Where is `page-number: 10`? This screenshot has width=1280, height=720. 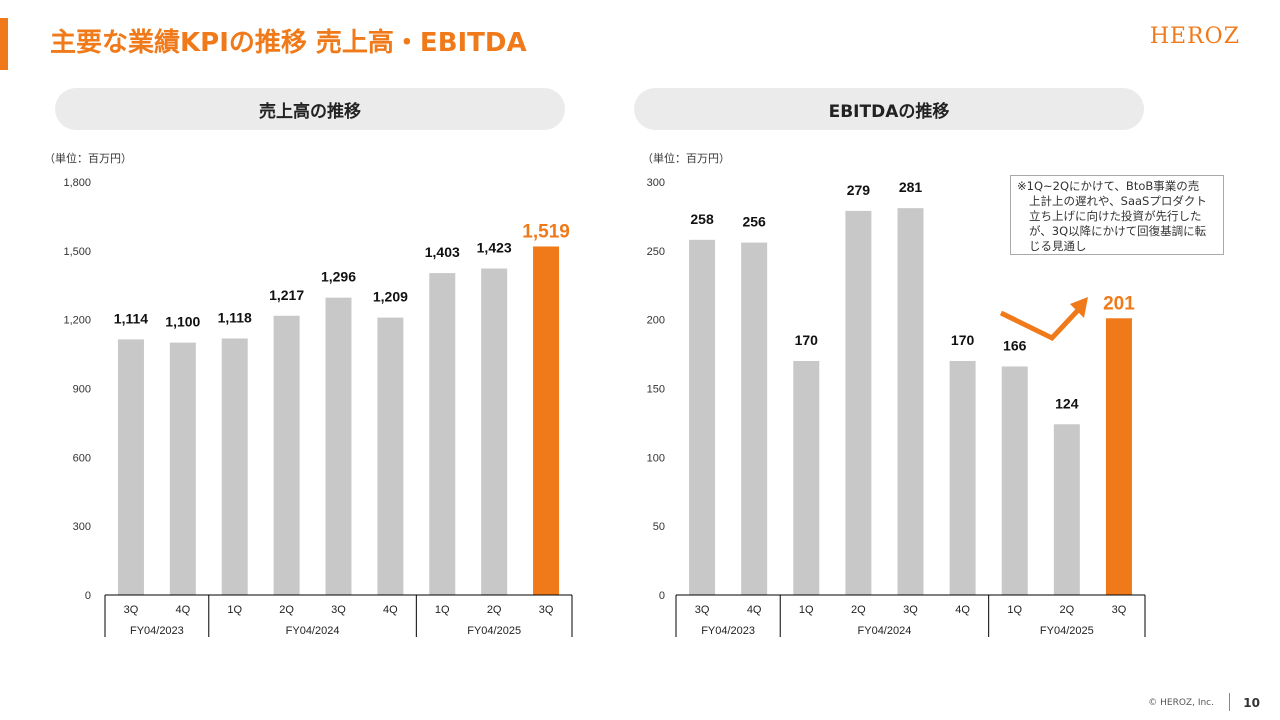
page-number: 10 is located at coordinates (1251, 703).